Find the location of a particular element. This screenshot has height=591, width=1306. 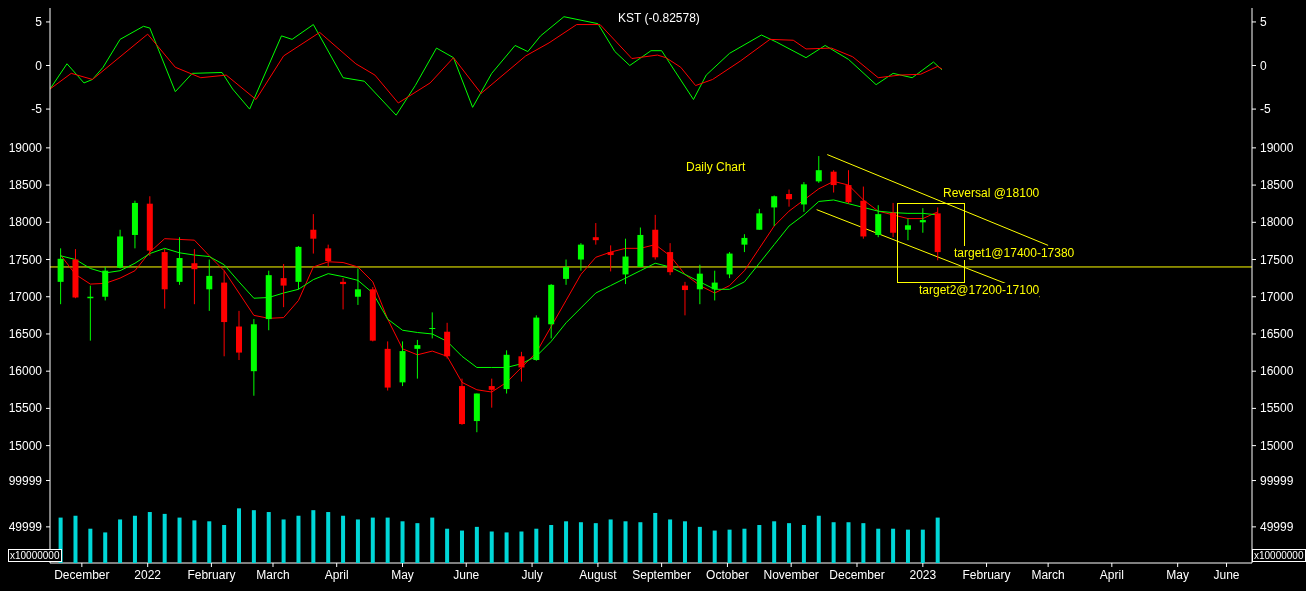

chart-title: KST (-0.82578) is located at coordinates (659, 18).